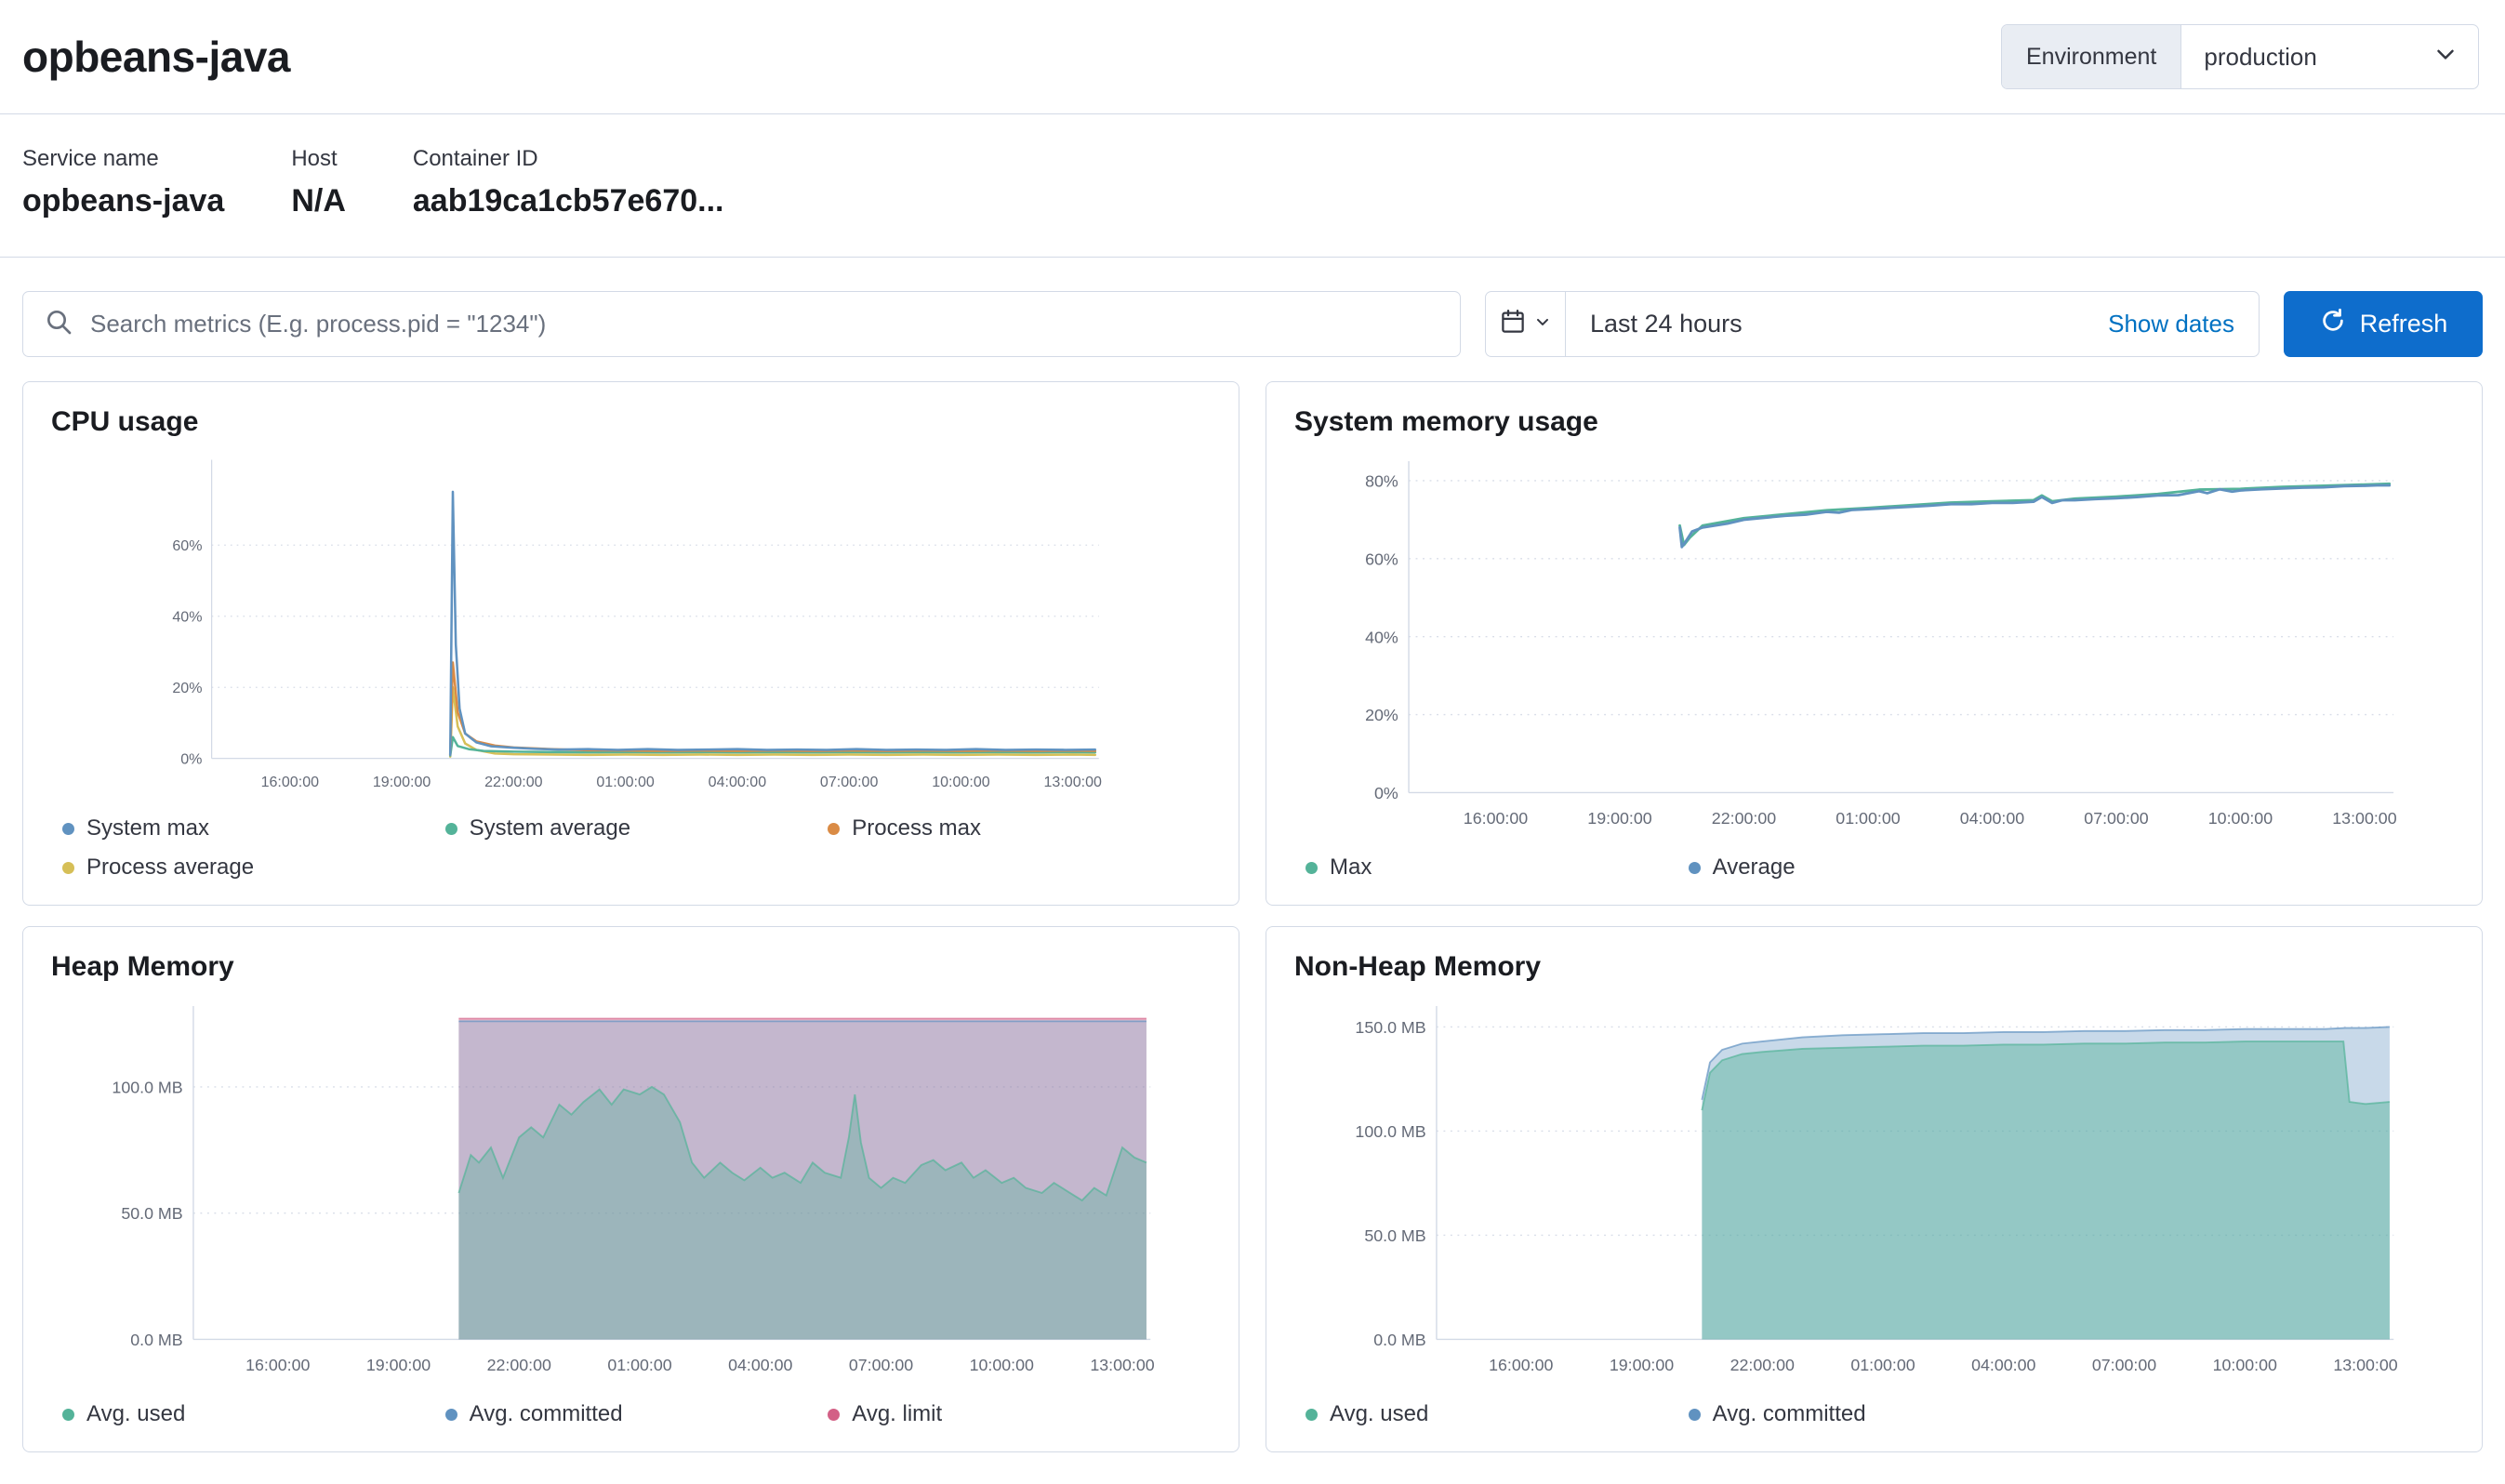 Image resolution: width=2505 pixels, height=1484 pixels. Describe the element at coordinates (1513, 324) in the screenshot. I see `calendar-icon` at that location.